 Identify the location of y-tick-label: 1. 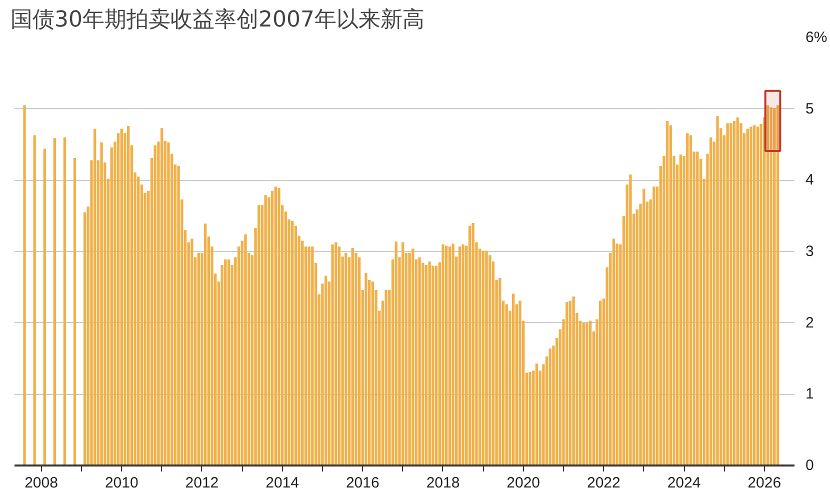
(810, 394).